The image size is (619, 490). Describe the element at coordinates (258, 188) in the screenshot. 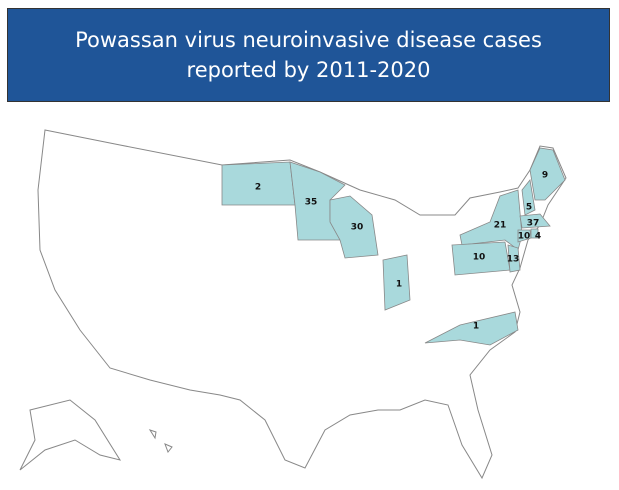

I see `region-label: 2` at that location.